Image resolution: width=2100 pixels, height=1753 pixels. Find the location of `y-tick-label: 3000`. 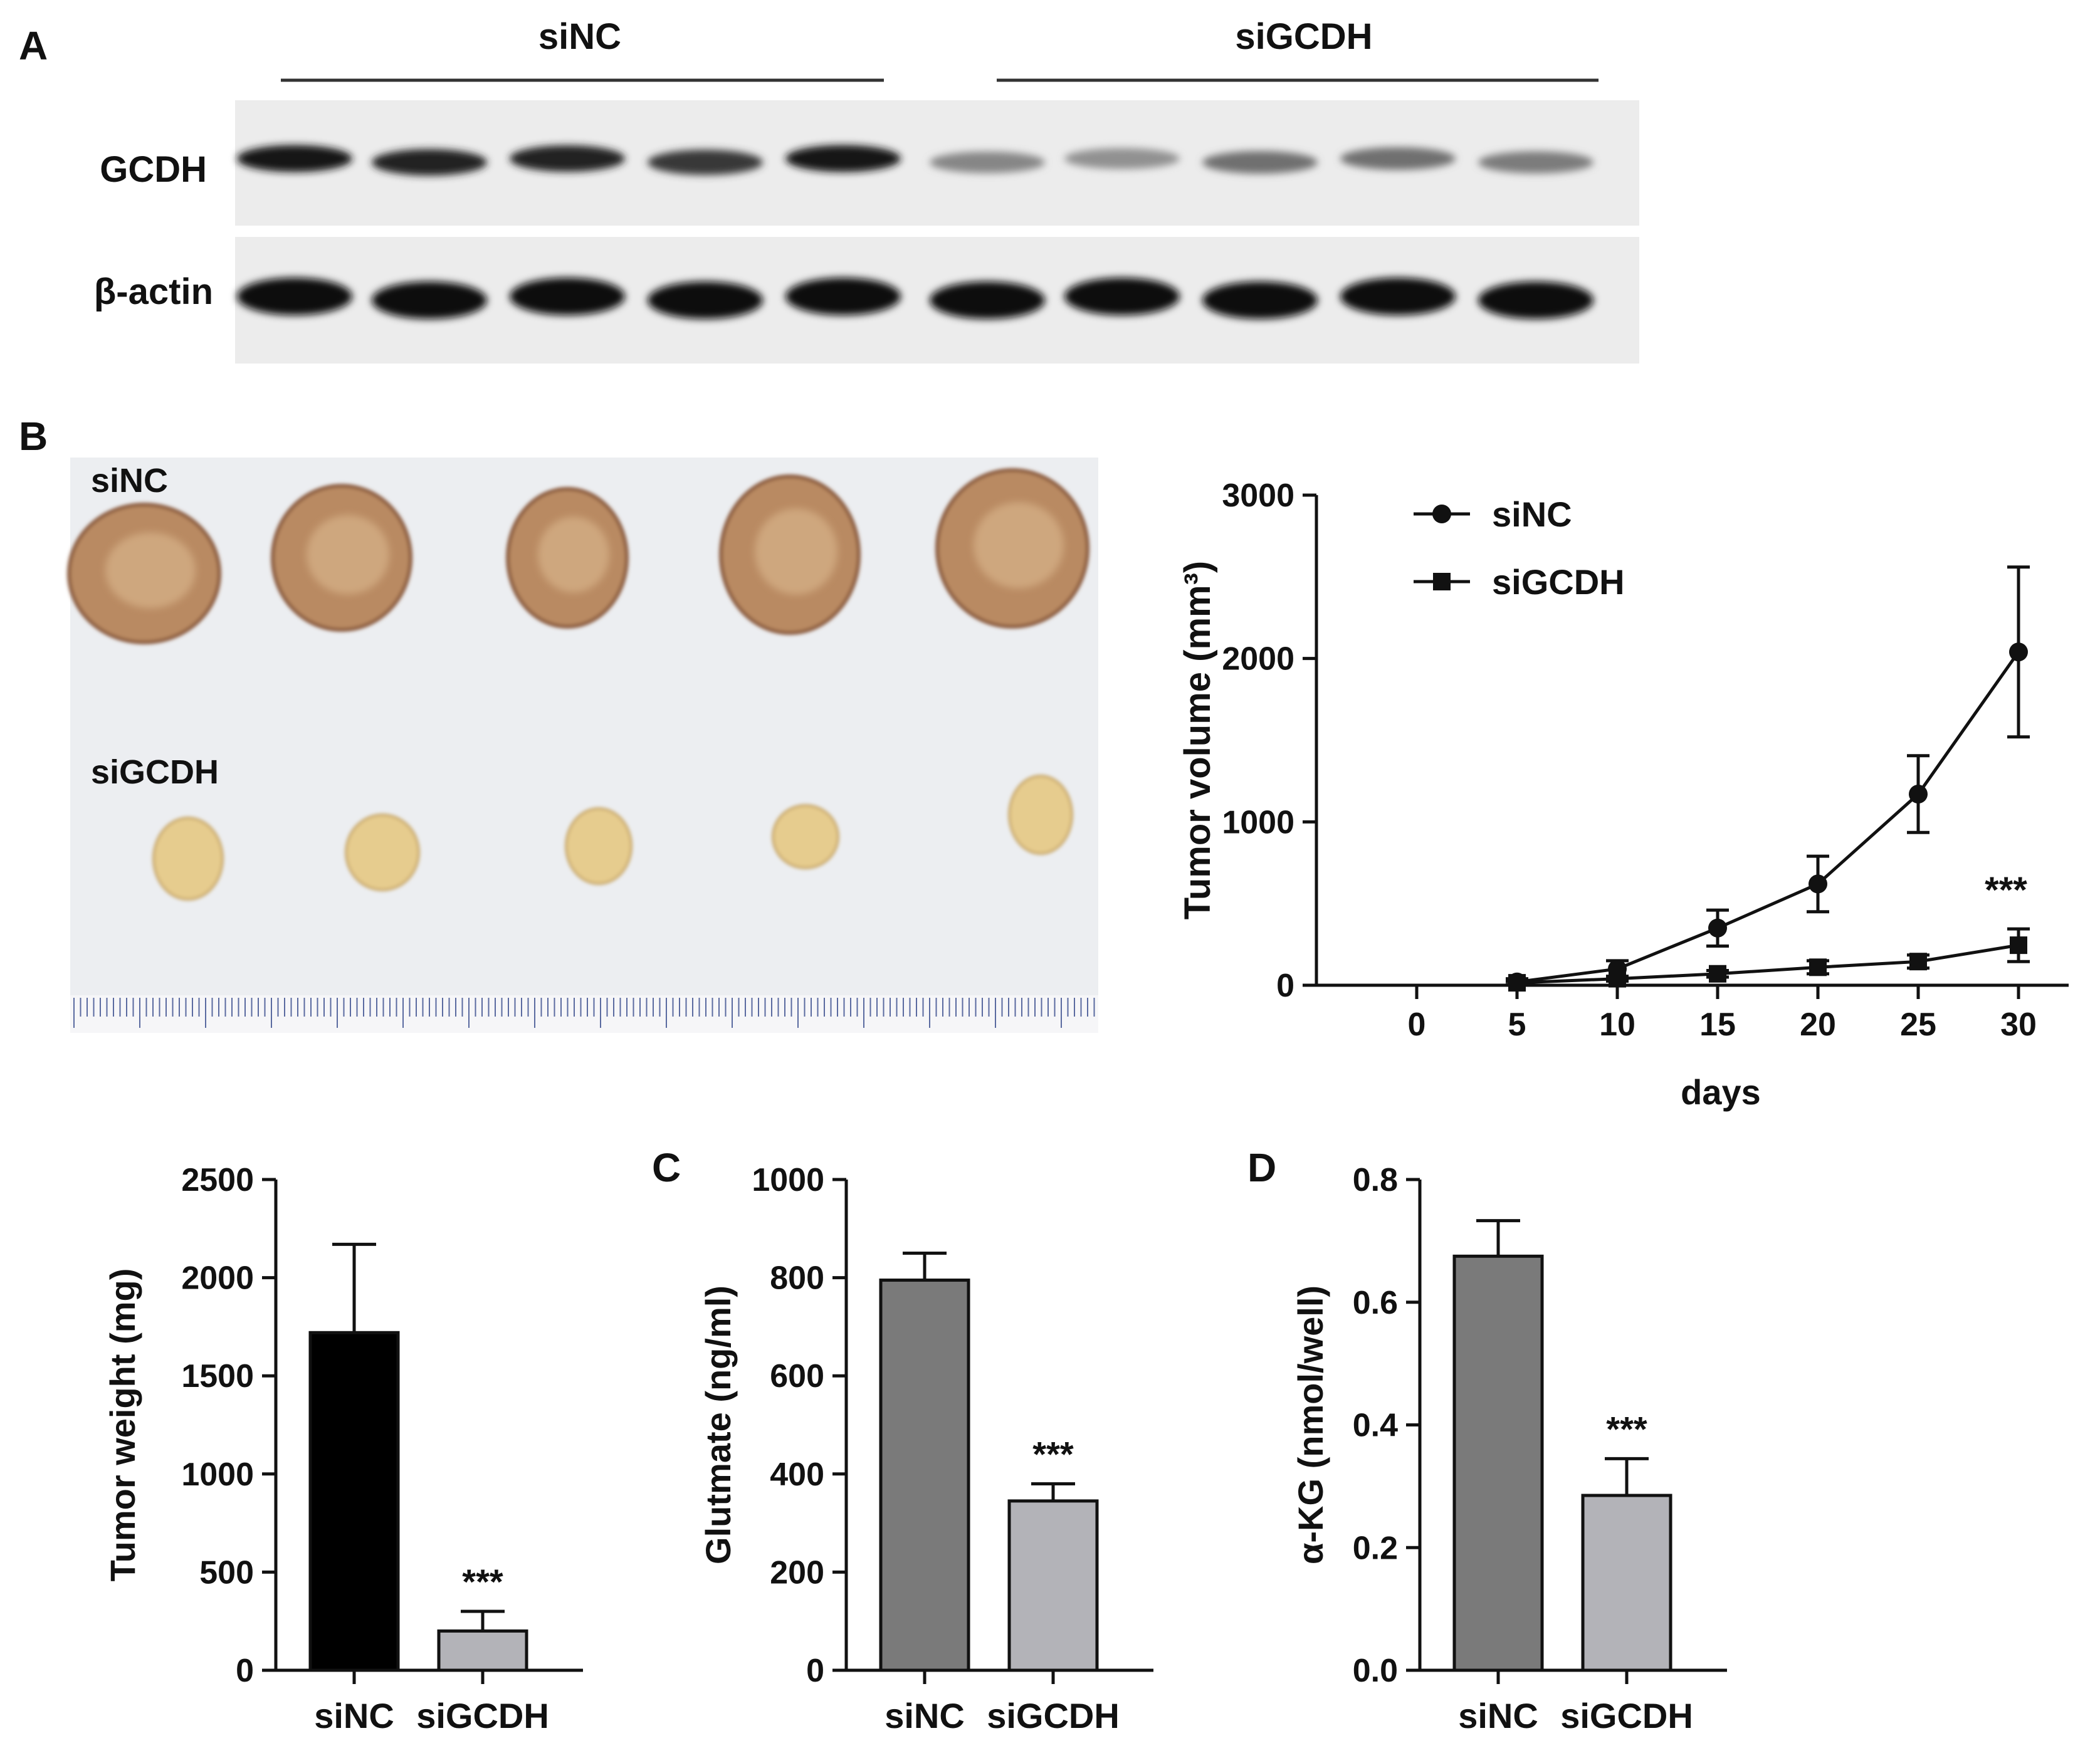

y-tick-label: 3000 is located at coordinates (1258, 496).